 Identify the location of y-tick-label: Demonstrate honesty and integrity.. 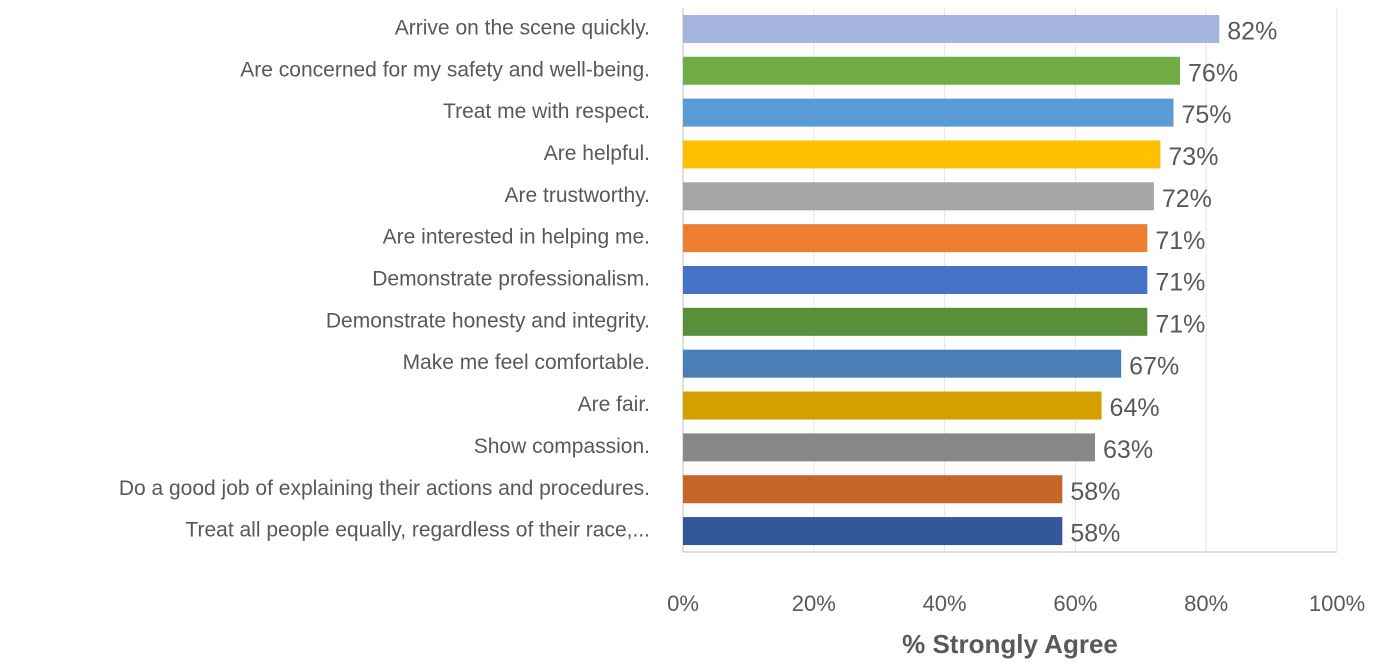
(488, 320).